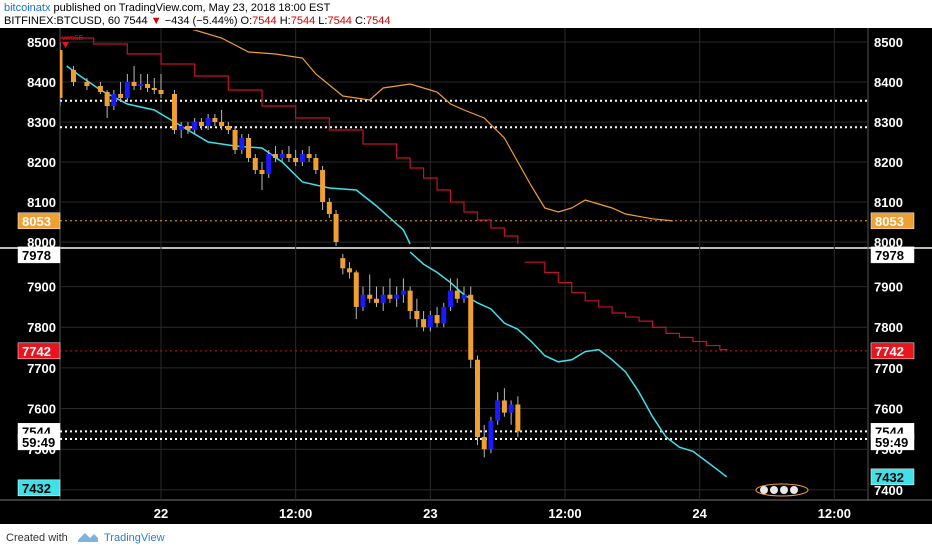  What do you see at coordinates (466, 537) in the screenshot?
I see `footer: Created with TradingView` at bounding box center [466, 537].